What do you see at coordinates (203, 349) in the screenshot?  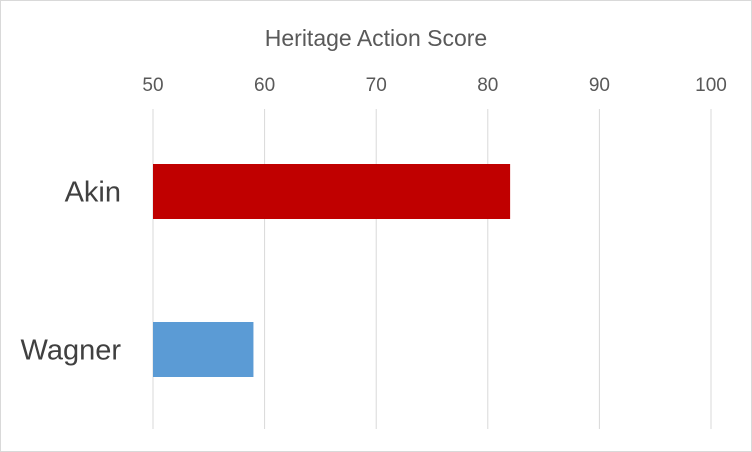 I see `bar-wagner` at bounding box center [203, 349].